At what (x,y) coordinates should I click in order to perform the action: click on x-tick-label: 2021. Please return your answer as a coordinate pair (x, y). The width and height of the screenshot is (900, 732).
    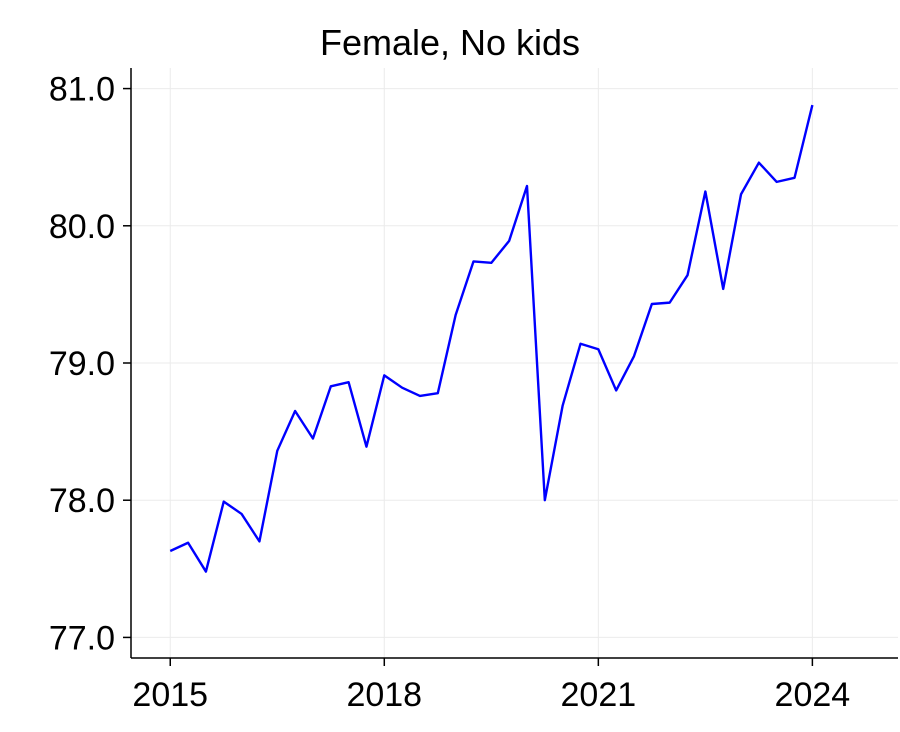
    Looking at the image, I should click on (599, 695).